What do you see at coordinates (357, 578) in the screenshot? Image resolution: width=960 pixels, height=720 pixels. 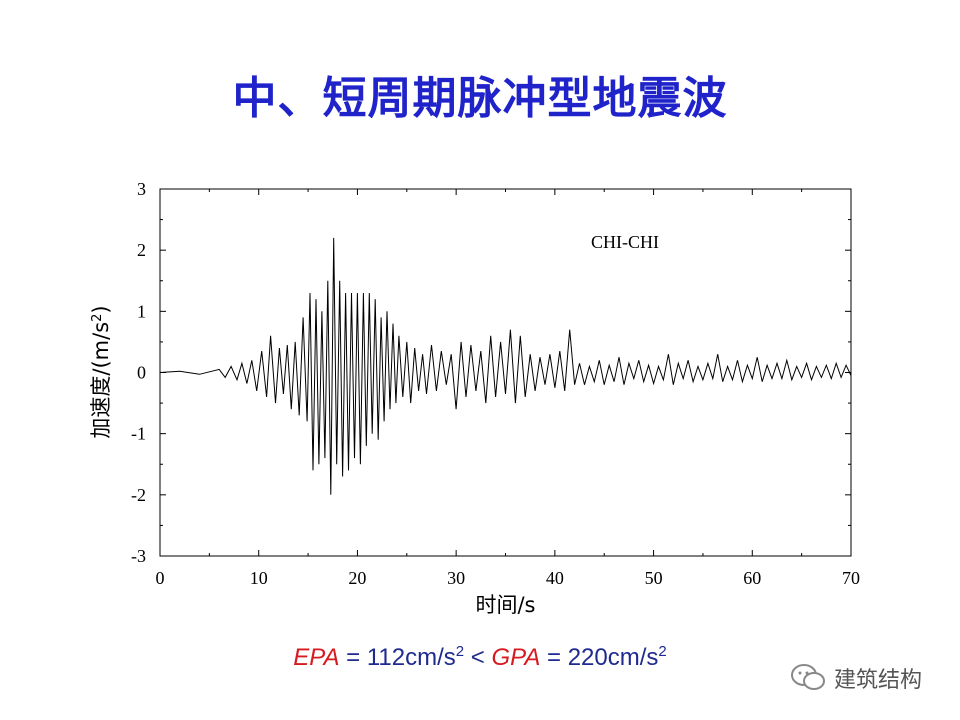 I see `x-tick-label: 20` at bounding box center [357, 578].